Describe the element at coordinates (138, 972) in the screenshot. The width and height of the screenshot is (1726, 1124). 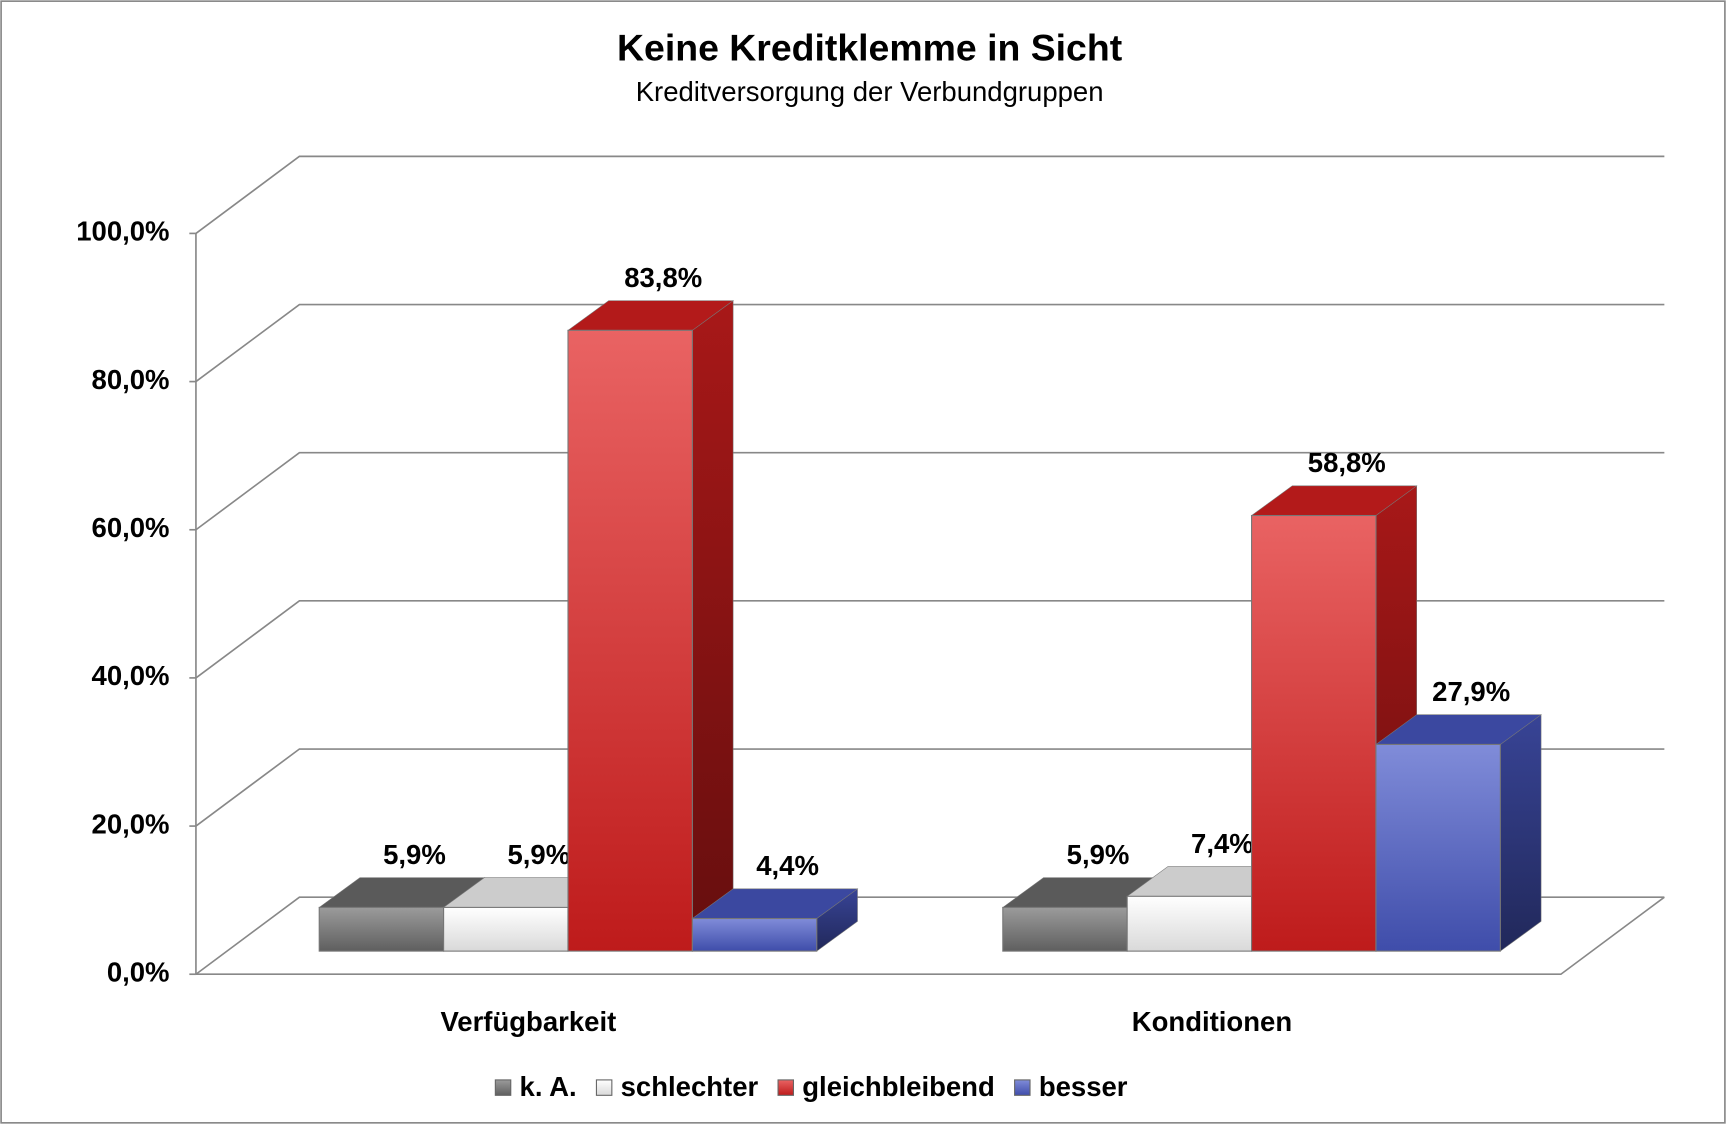
I see `y-tick-label: 0,0%` at that location.